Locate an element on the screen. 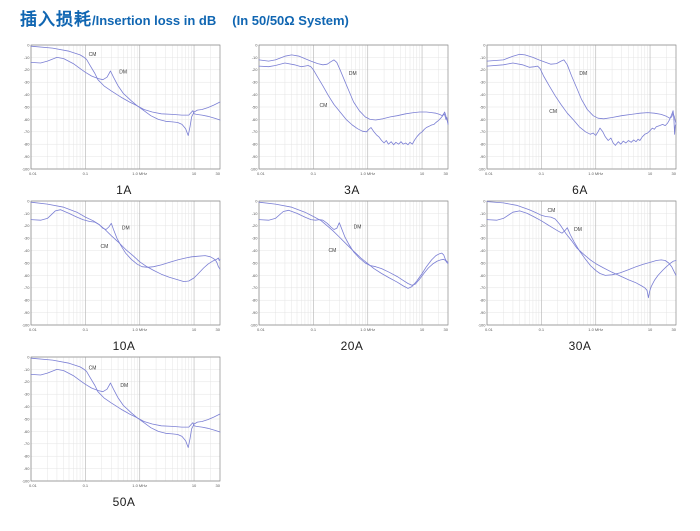 This screenshot has height=531, width=700. title-english: Insertion loss in dB is located at coordinates (156, 20).